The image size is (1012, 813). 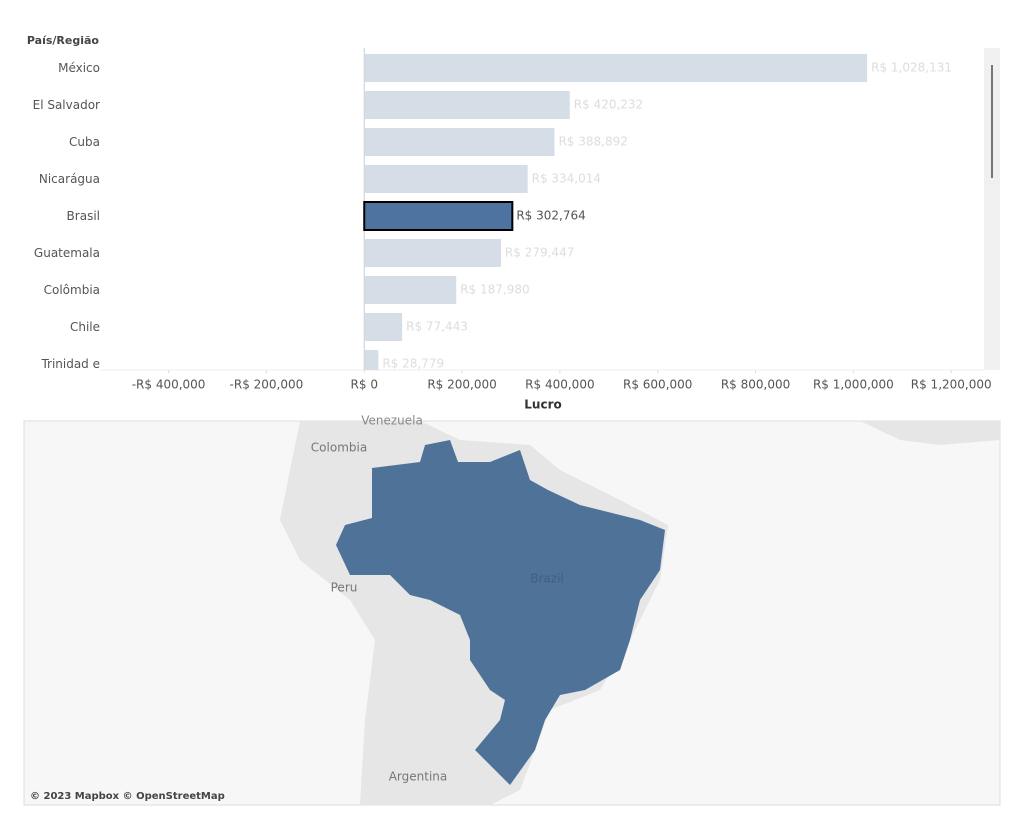 I want to click on map-label: Venezuela, so click(x=392, y=421).